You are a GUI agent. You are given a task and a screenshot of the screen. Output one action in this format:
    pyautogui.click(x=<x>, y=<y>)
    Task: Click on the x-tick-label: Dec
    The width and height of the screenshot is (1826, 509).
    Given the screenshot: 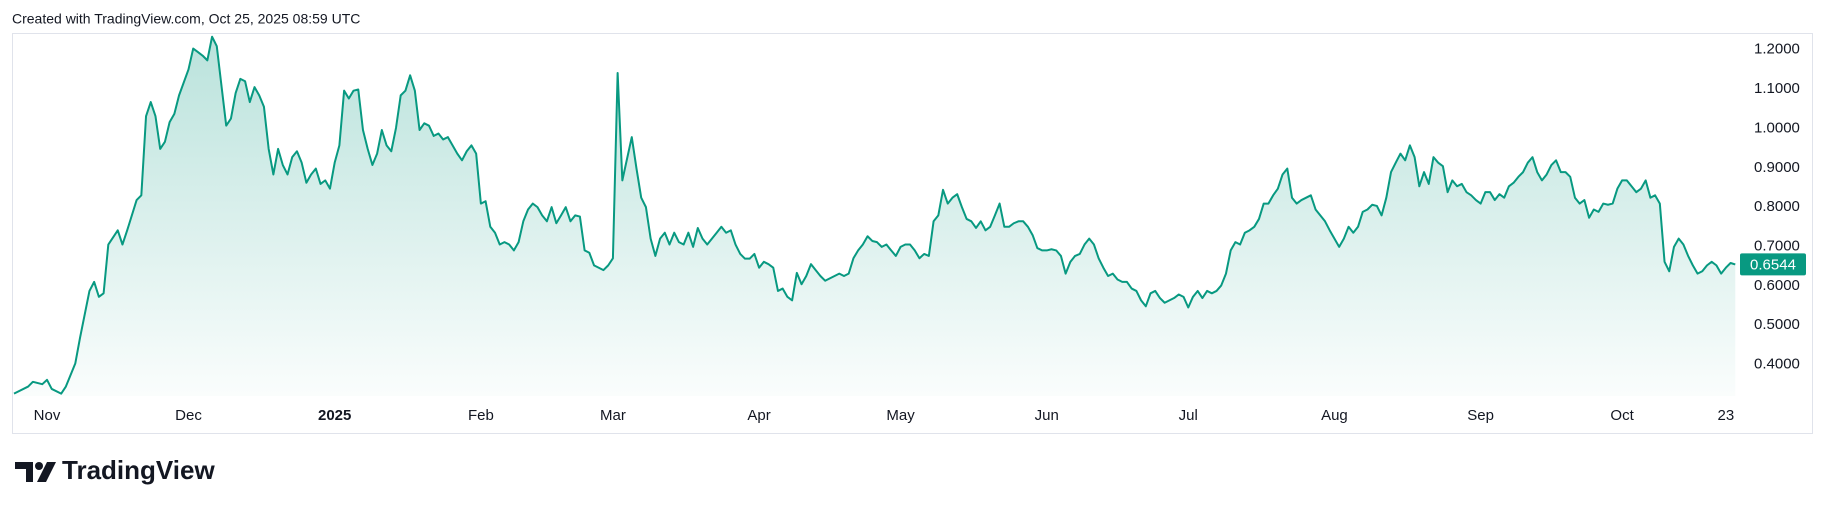 What is the action you would take?
    pyautogui.click(x=188, y=415)
    